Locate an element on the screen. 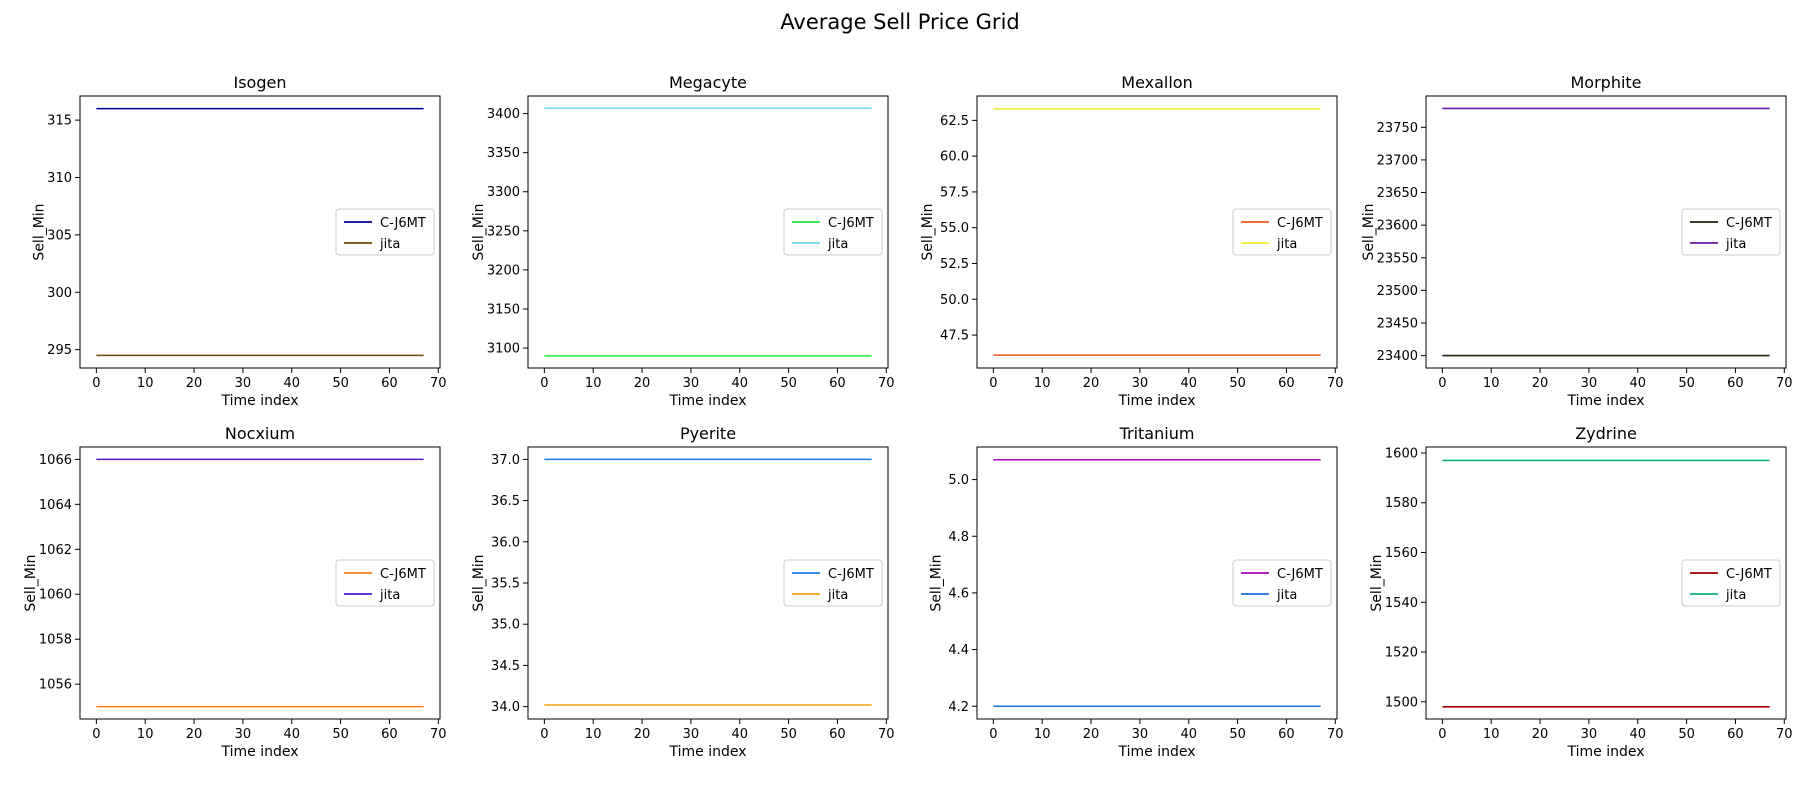 The width and height of the screenshot is (1800, 800). y-tick-label: 23450 is located at coordinates (1397, 323).